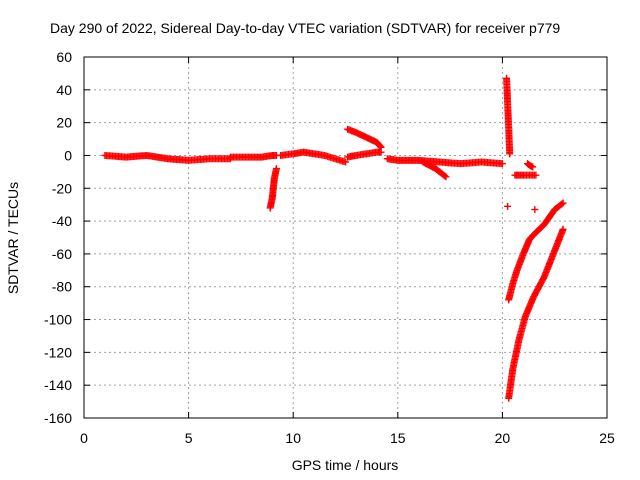  What do you see at coordinates (62, 287) in the screenshot?
I see `y-tick-label: -80` at bounding box center [62, 287].